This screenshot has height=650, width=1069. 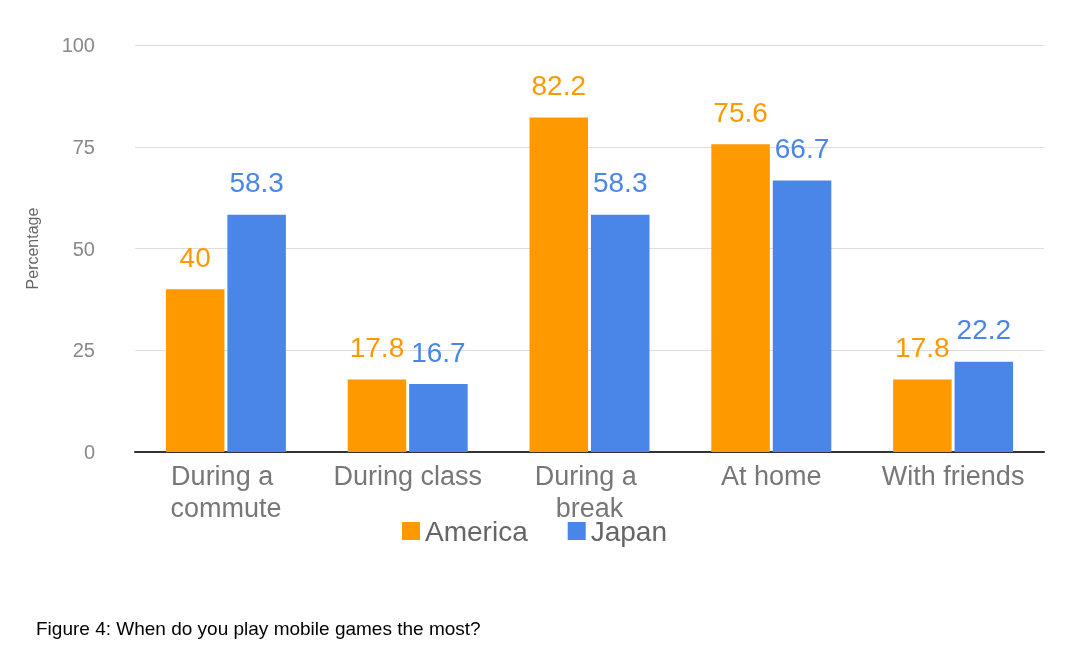 I want to click on x-tick-label: During a commute, so click(x=226, y=492).